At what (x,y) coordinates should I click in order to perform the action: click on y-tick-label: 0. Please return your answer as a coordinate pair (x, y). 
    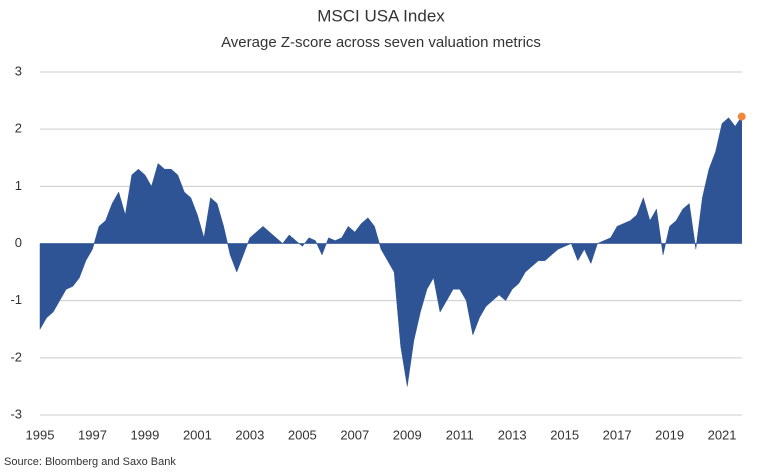
    Looking at the image, I should click on (18, 242).